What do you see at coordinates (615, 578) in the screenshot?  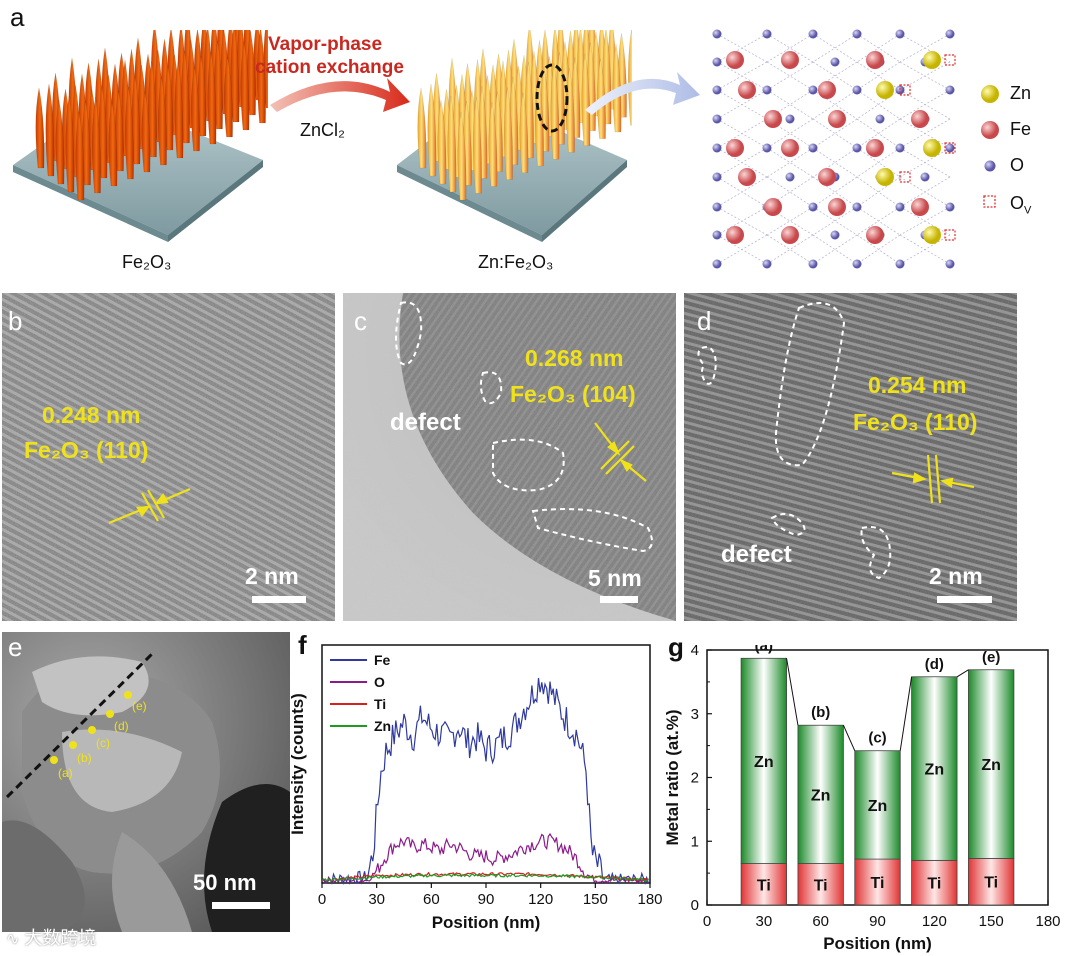 I see `panel-c-scale: 5 nm` at bounding box center [615, 578].